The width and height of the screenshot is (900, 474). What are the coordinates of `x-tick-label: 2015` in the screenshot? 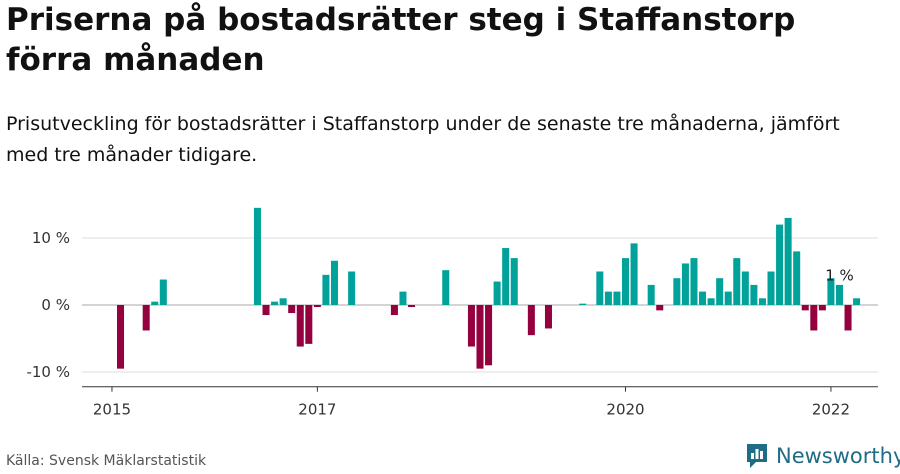 It's located at (112, 410).